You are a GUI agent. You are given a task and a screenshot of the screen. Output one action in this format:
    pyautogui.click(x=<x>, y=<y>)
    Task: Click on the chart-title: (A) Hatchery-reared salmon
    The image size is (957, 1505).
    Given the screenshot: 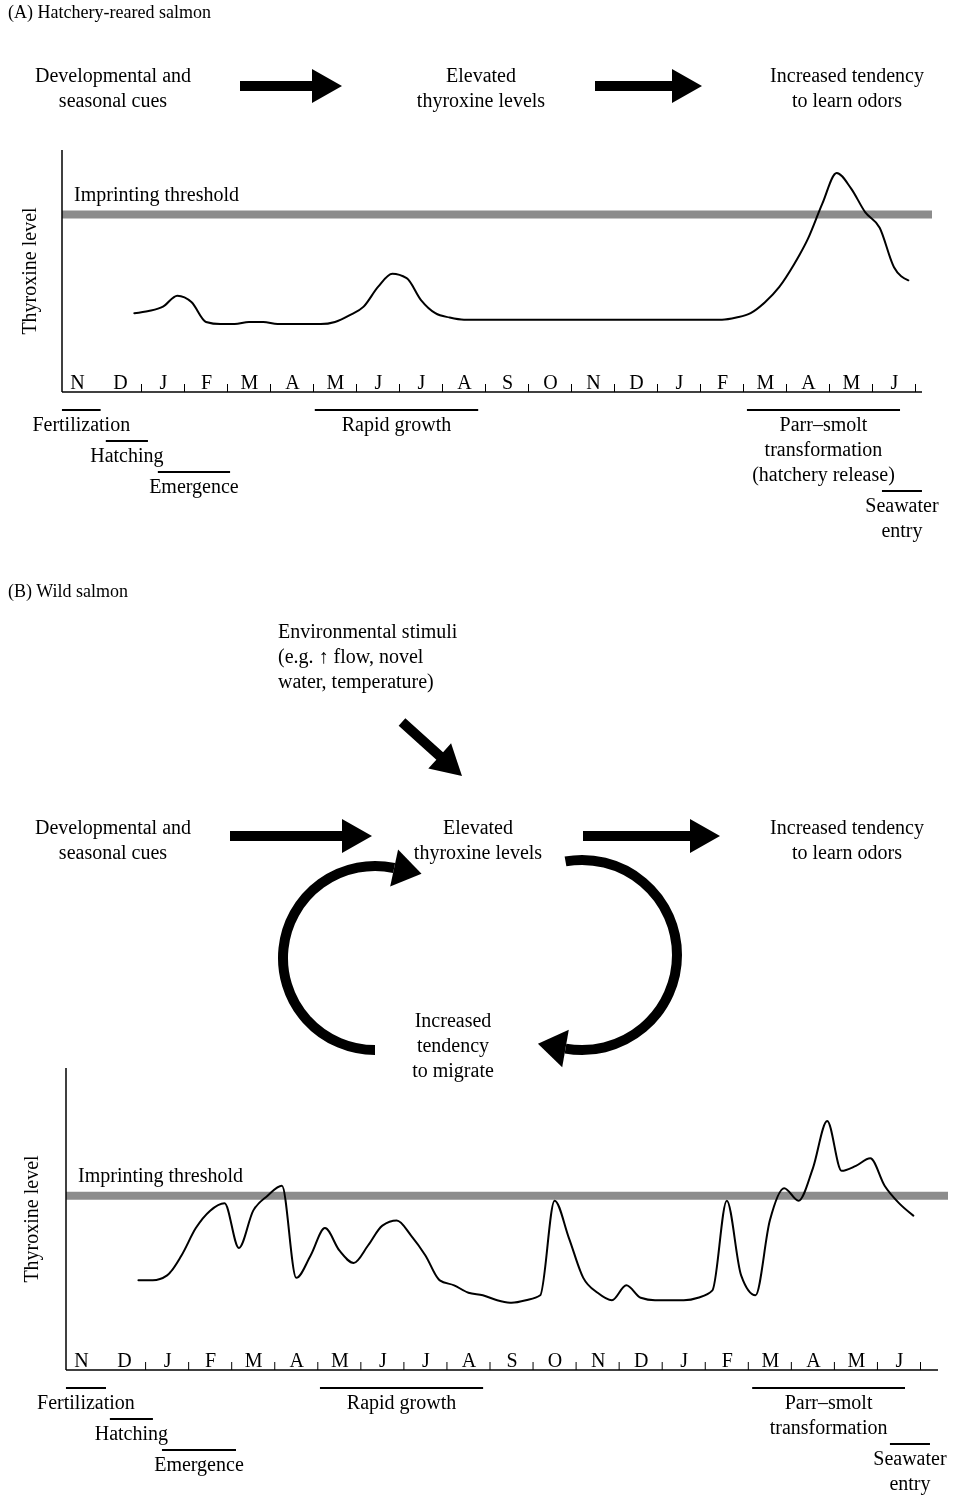 What is the action you would take?
    pyautogui.click(x=109, y=12)
    